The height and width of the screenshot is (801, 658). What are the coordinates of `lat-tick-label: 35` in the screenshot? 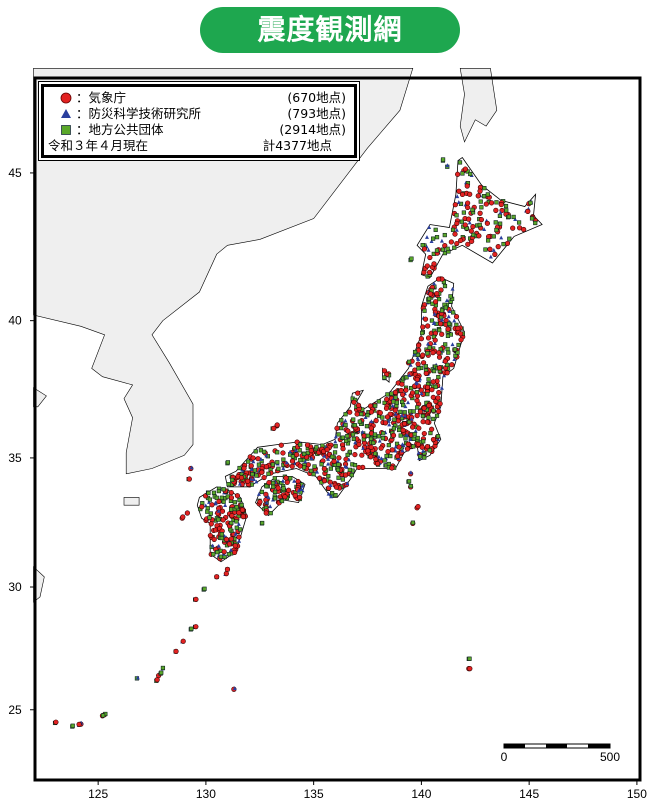 It's located at (15, 458).